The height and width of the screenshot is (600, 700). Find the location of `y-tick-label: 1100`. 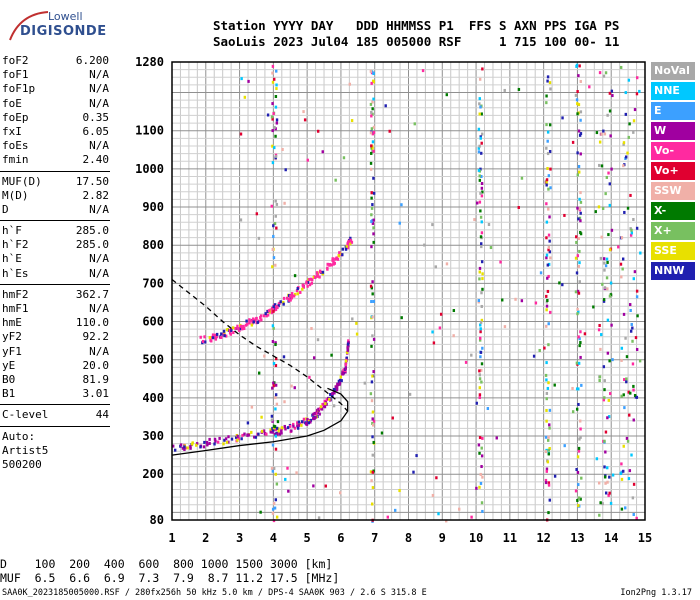

y-tick-label: 1100 is located at coordinates (149, 131).